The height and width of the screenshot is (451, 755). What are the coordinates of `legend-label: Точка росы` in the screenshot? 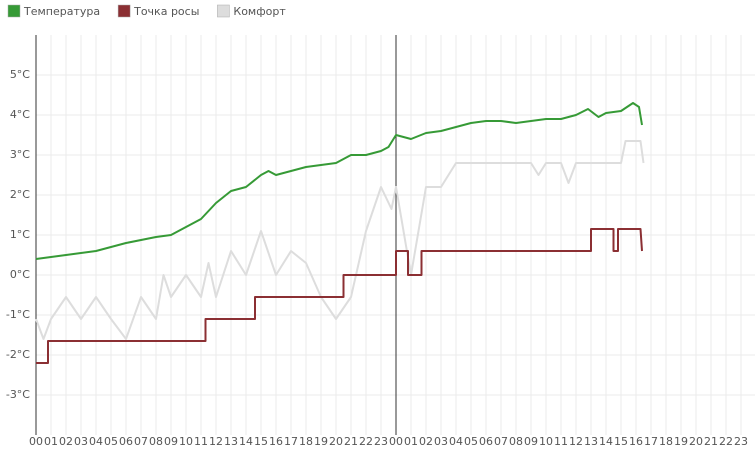 It's located at (166, 11).